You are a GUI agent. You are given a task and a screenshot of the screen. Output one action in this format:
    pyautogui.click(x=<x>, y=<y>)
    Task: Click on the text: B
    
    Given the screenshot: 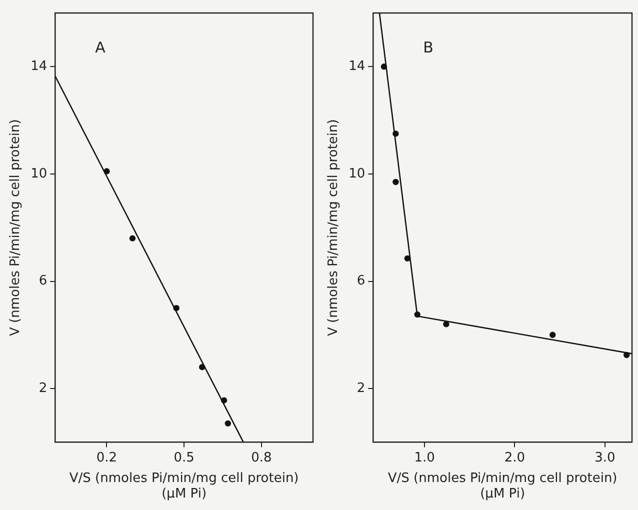 What is the action you would take?
    pyautogui.click(x=428, y=47)
    